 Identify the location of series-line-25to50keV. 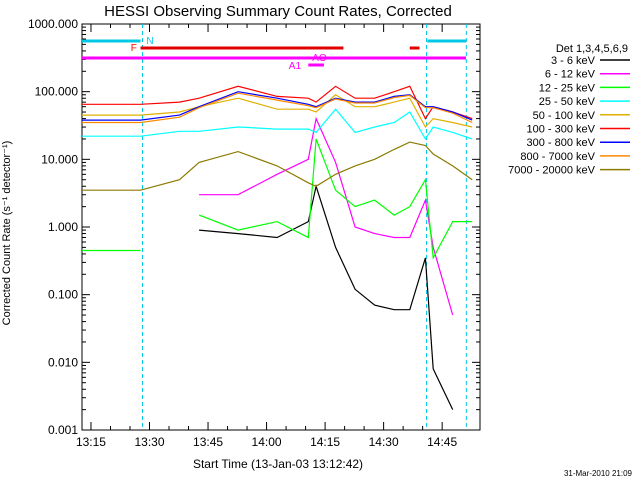
(277, 124).